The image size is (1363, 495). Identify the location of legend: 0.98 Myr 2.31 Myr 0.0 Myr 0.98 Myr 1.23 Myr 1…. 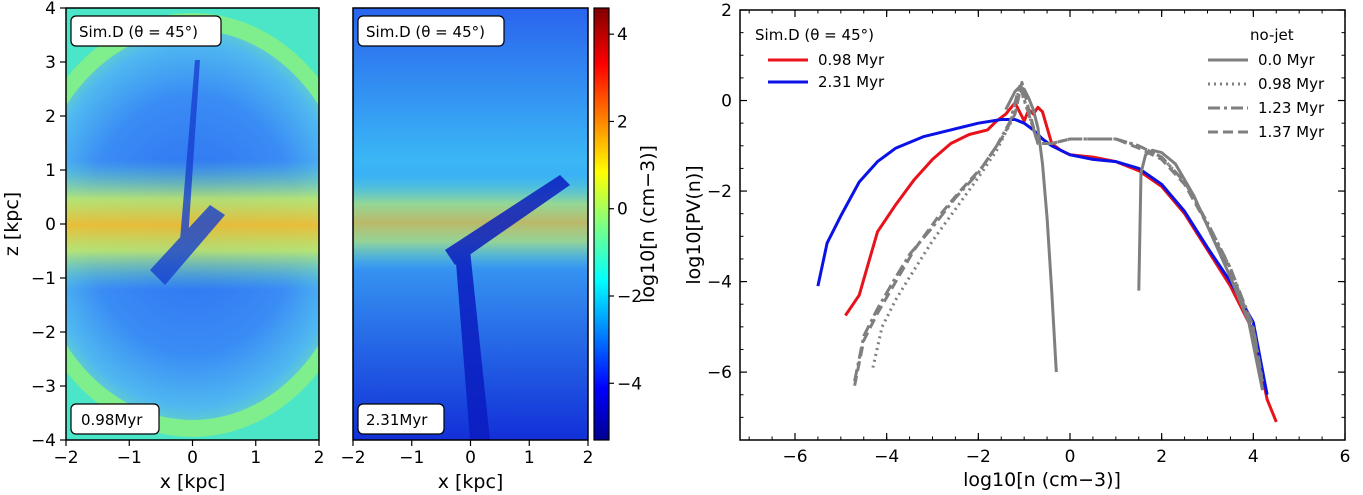
(1046, 96).